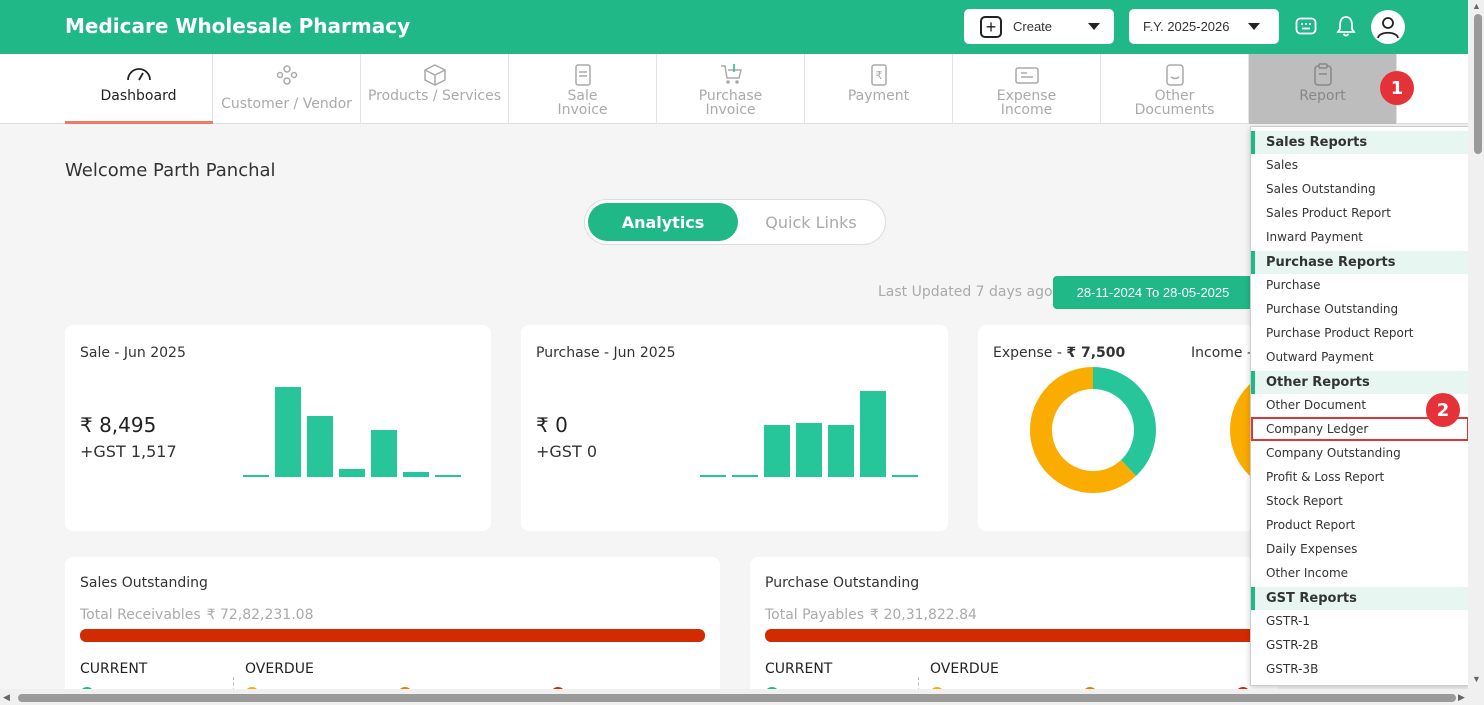 The height and width of the screenshot is (705, 1484). What do you see at coordinates (1175, 89) in the screenshot?
I see `tab-other-documents: Other Documents` at bounding box center [1175, 89].